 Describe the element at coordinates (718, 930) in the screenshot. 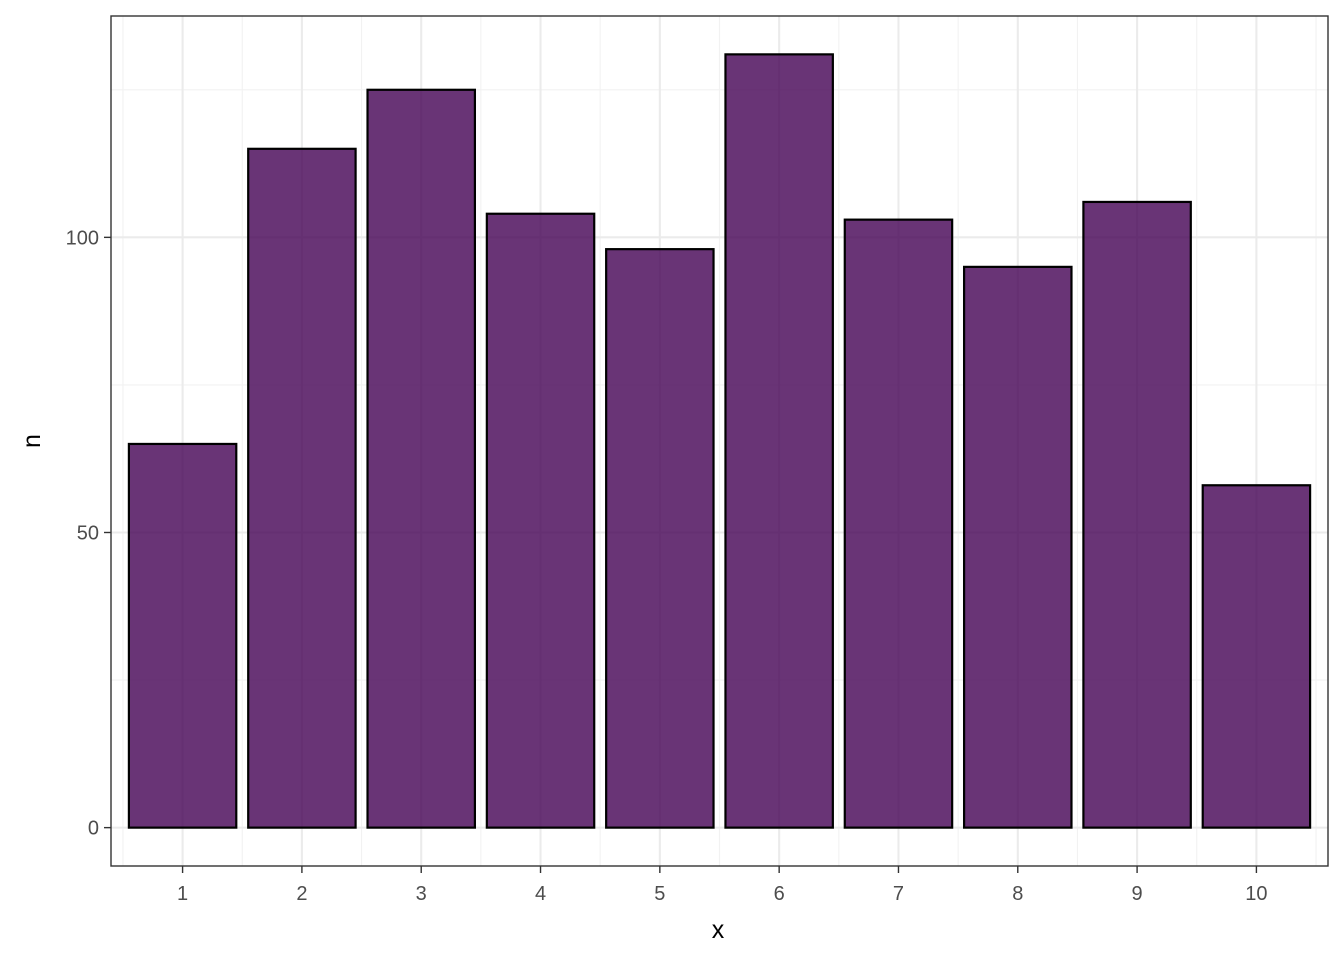

I see `x-axis-title: x` at that location.